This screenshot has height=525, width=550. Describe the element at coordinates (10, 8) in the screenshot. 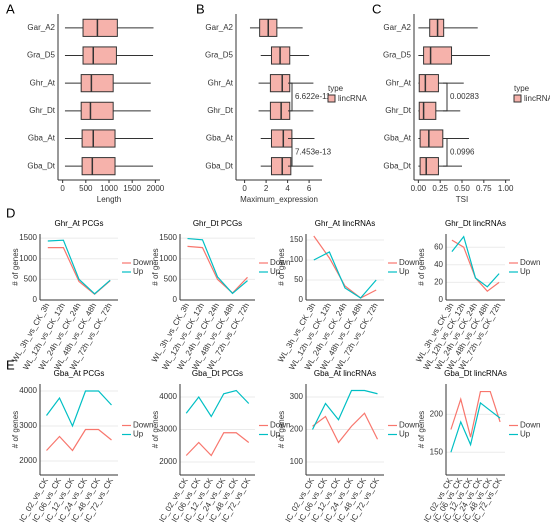

I see `panel-label: A` at that location.